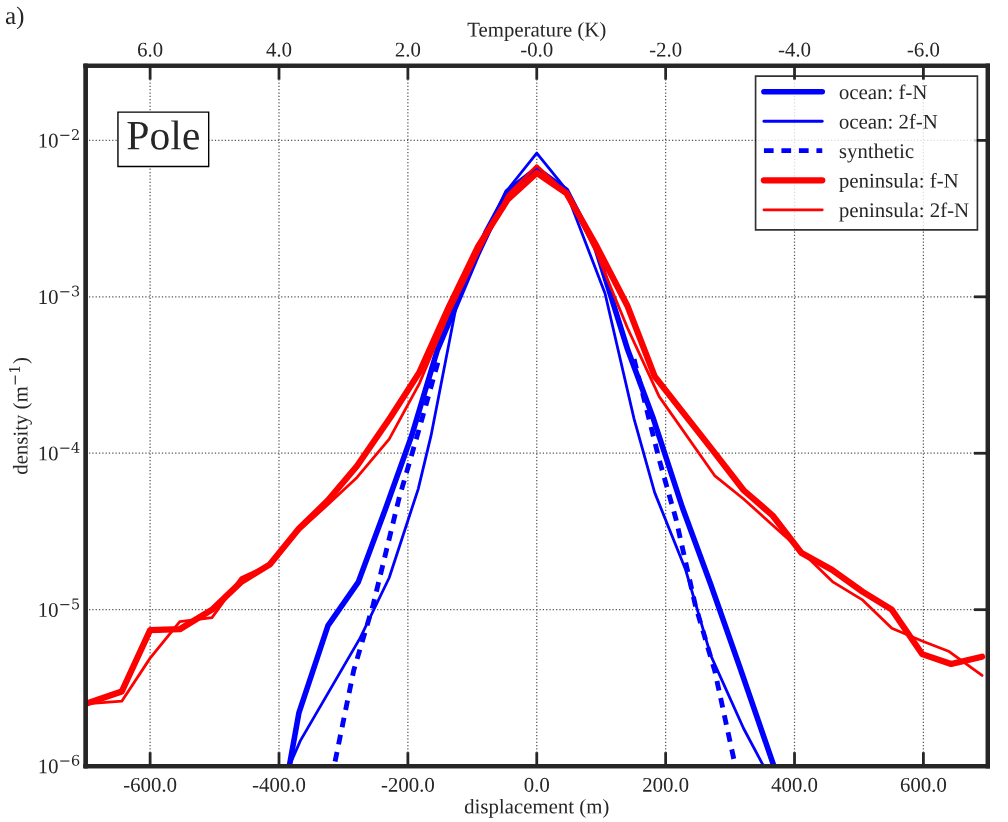  What do you see at coordinates (904, 212) in the screenshot?
I see `legend-label: peninsula: 2f-N` at bounding box center [904, 212].